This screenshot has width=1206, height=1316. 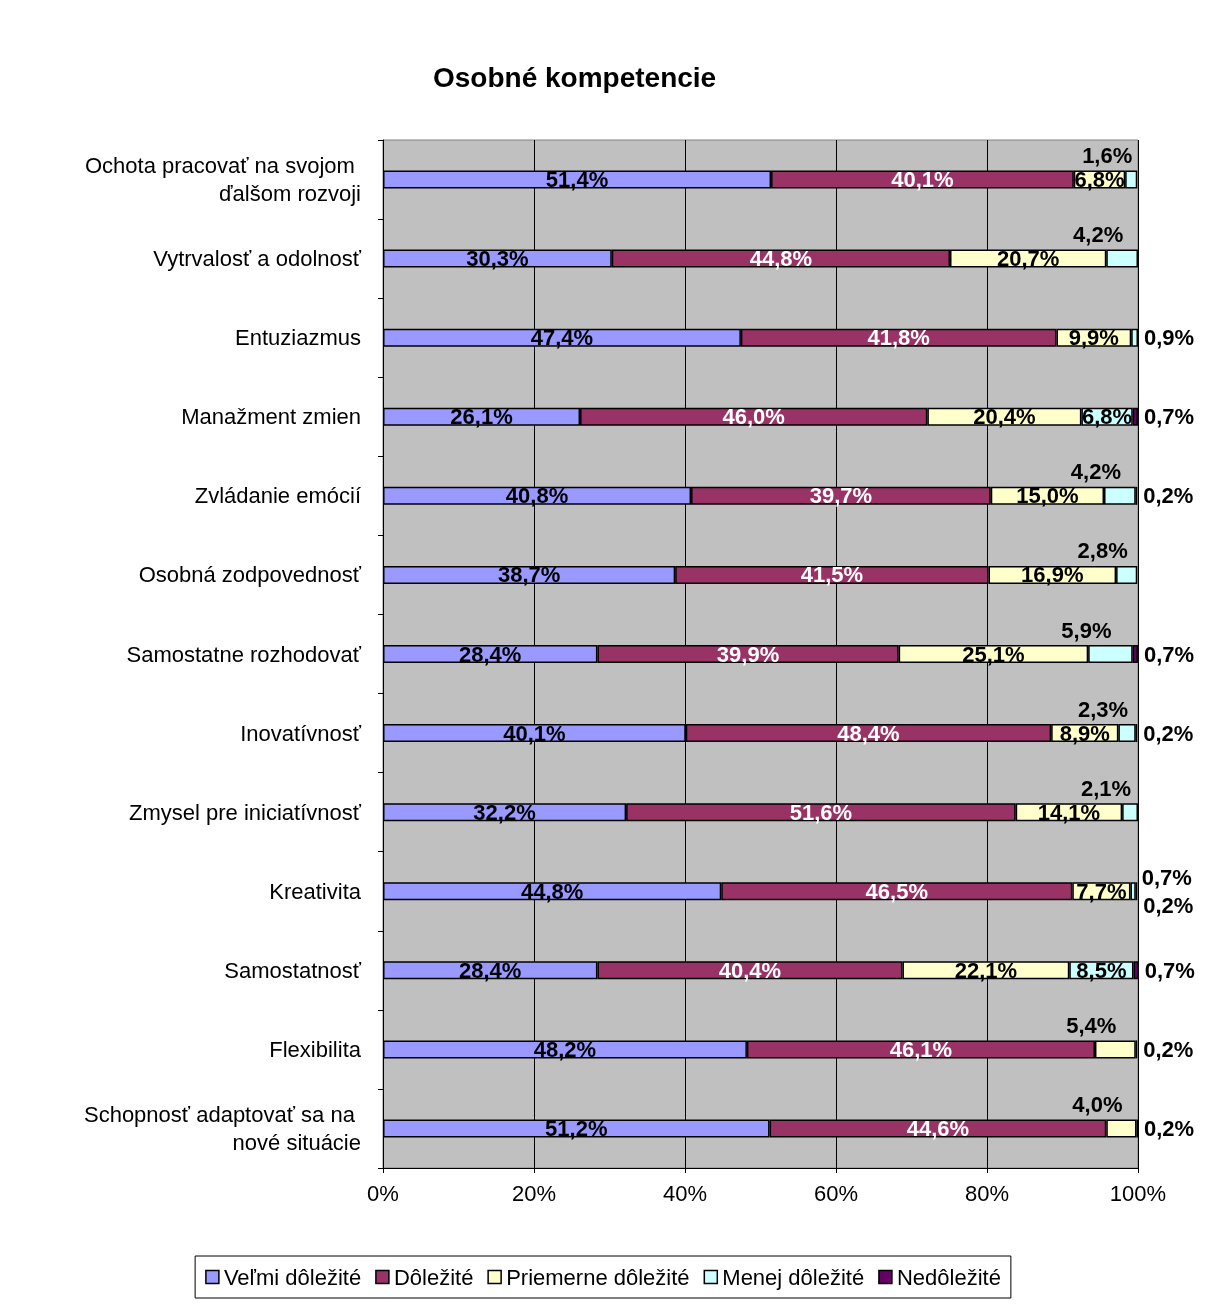 What do you see at coordinates (1047, 496) in the screenshot?
I see `data-label: 15,0%` at bounding box center [1047, 496].